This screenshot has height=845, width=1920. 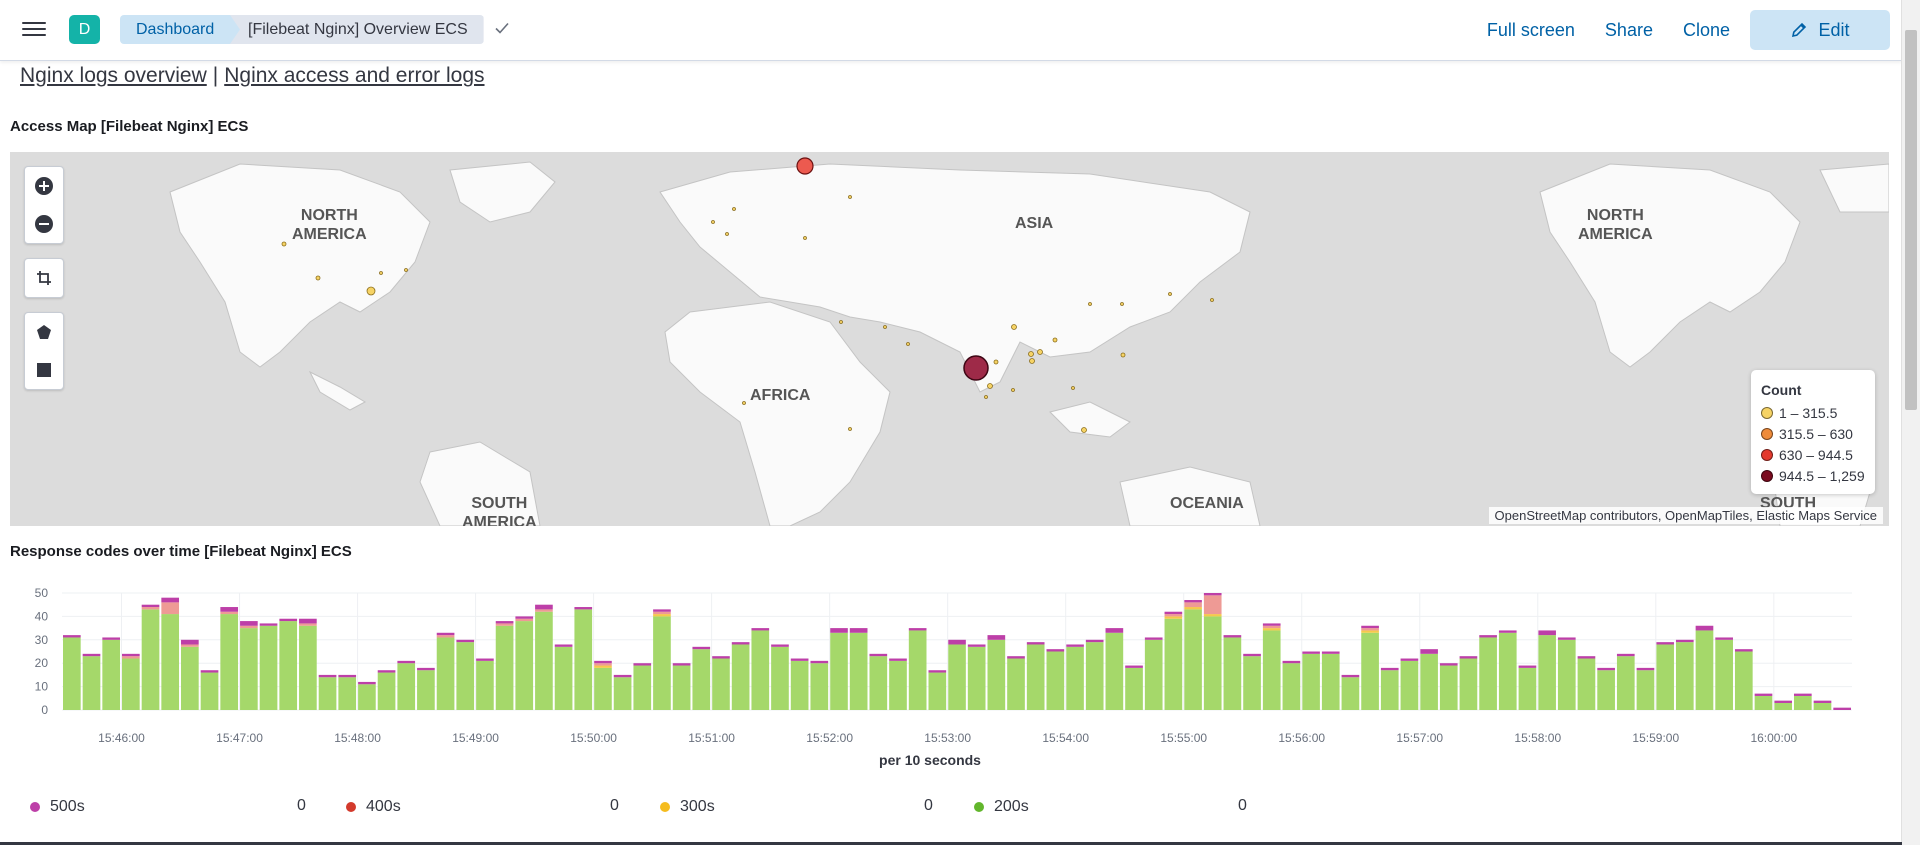 I want to click on polygon-icon, so click(x=44, y=332).